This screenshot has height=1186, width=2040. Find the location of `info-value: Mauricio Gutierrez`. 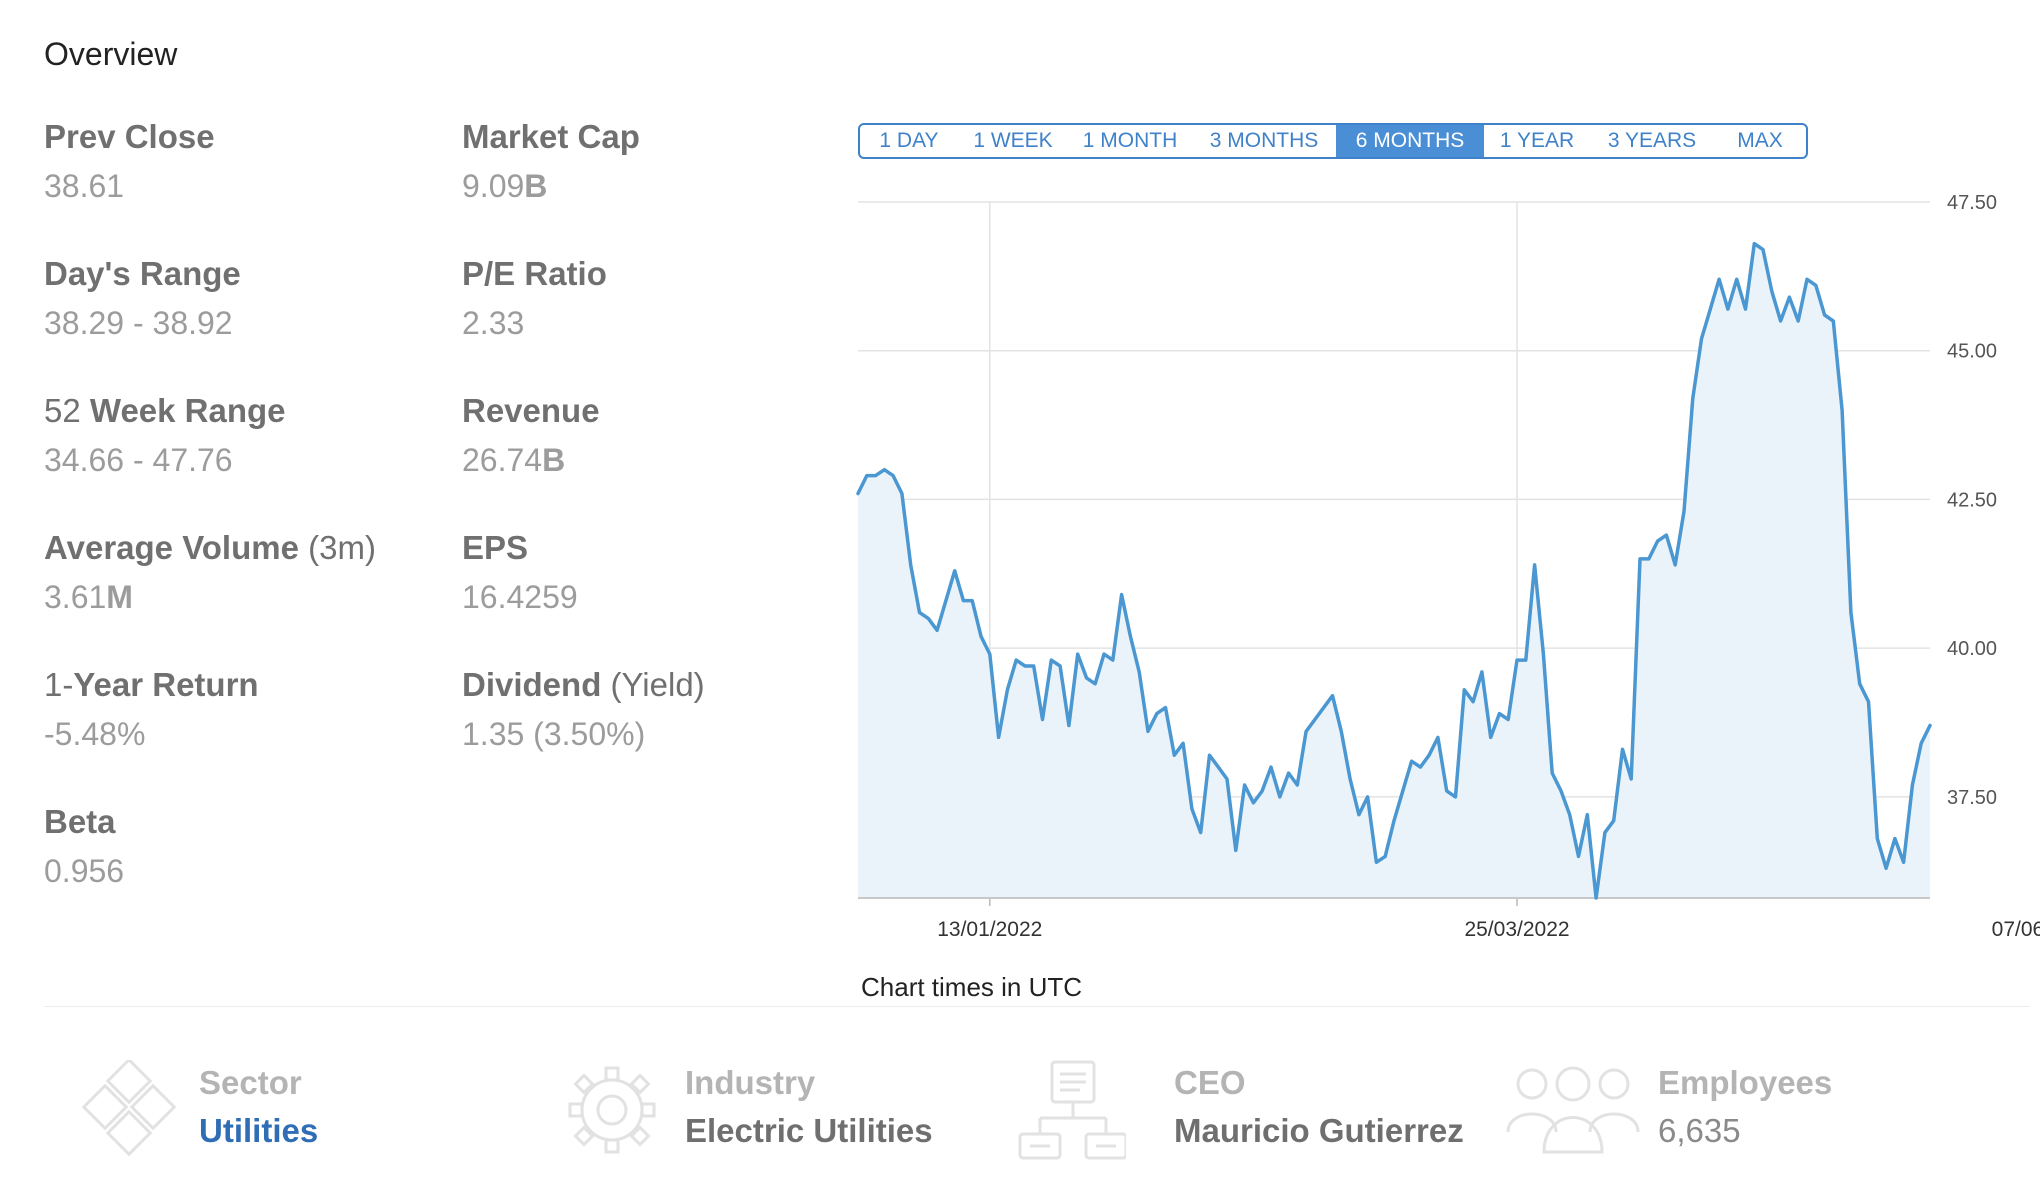

info-value: Mauricio Gutierrez is located at coordinates (1319, 1130).